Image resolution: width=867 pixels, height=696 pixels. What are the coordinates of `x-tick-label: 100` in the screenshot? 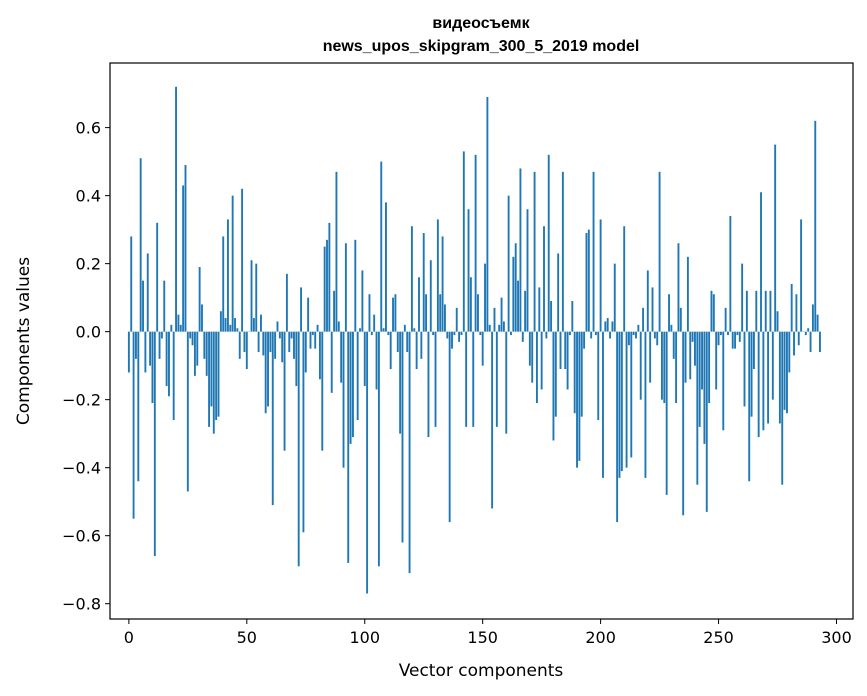 It's located at (364, 637).